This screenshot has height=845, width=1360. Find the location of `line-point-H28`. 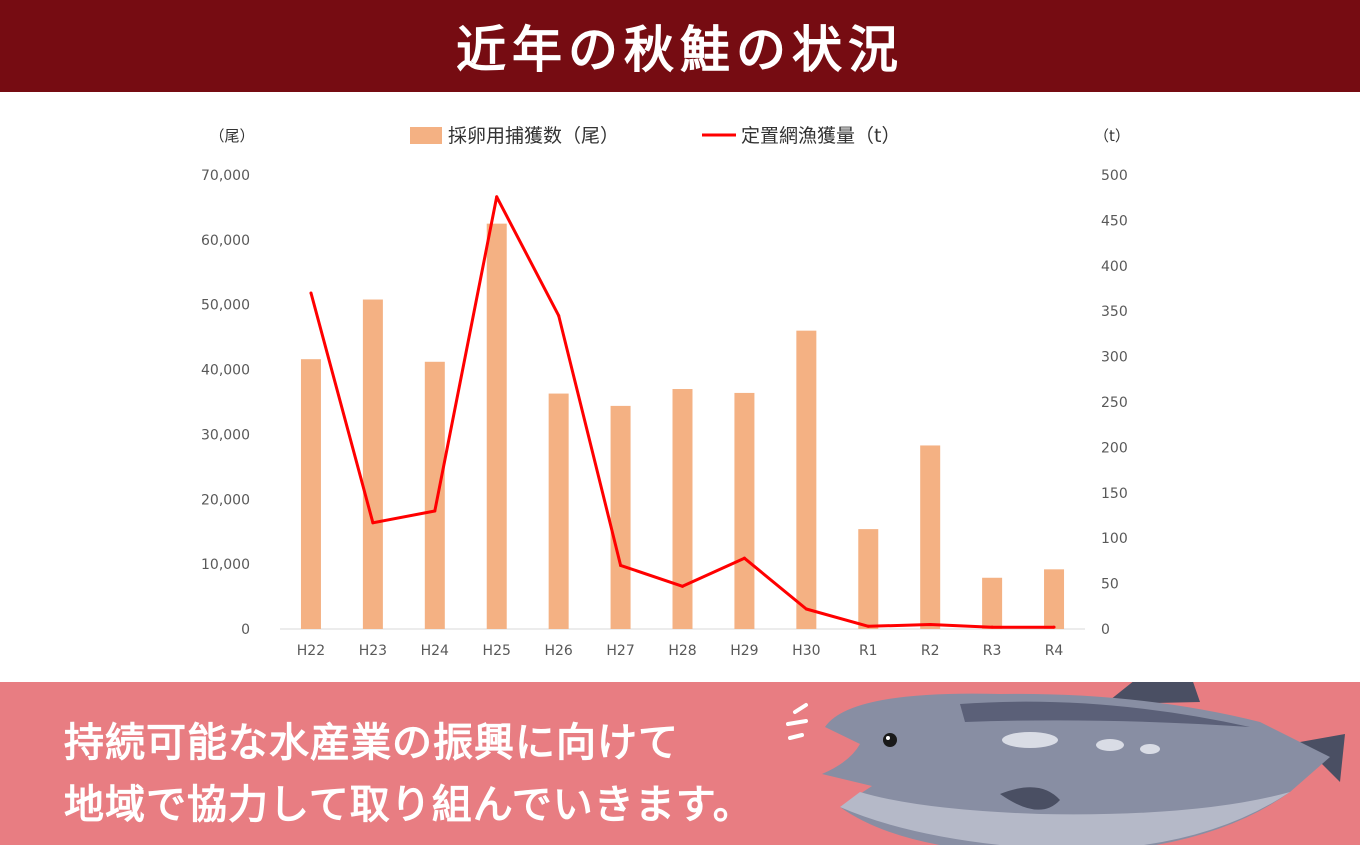

line-point-H28 is located at coordinates (682, 586).